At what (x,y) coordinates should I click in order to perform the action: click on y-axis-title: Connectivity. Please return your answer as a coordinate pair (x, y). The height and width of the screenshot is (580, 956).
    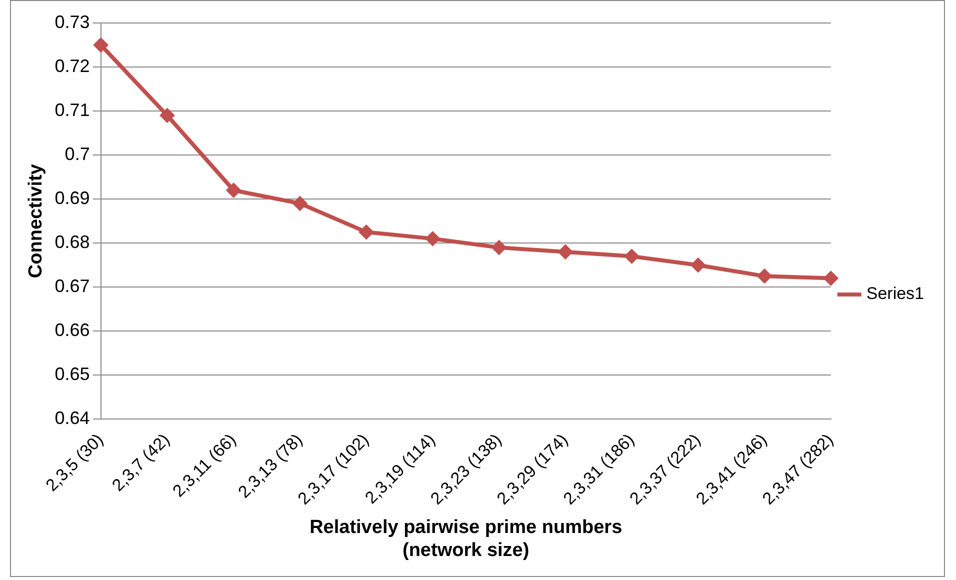
    Looking at the image, I should click on (36, 221).